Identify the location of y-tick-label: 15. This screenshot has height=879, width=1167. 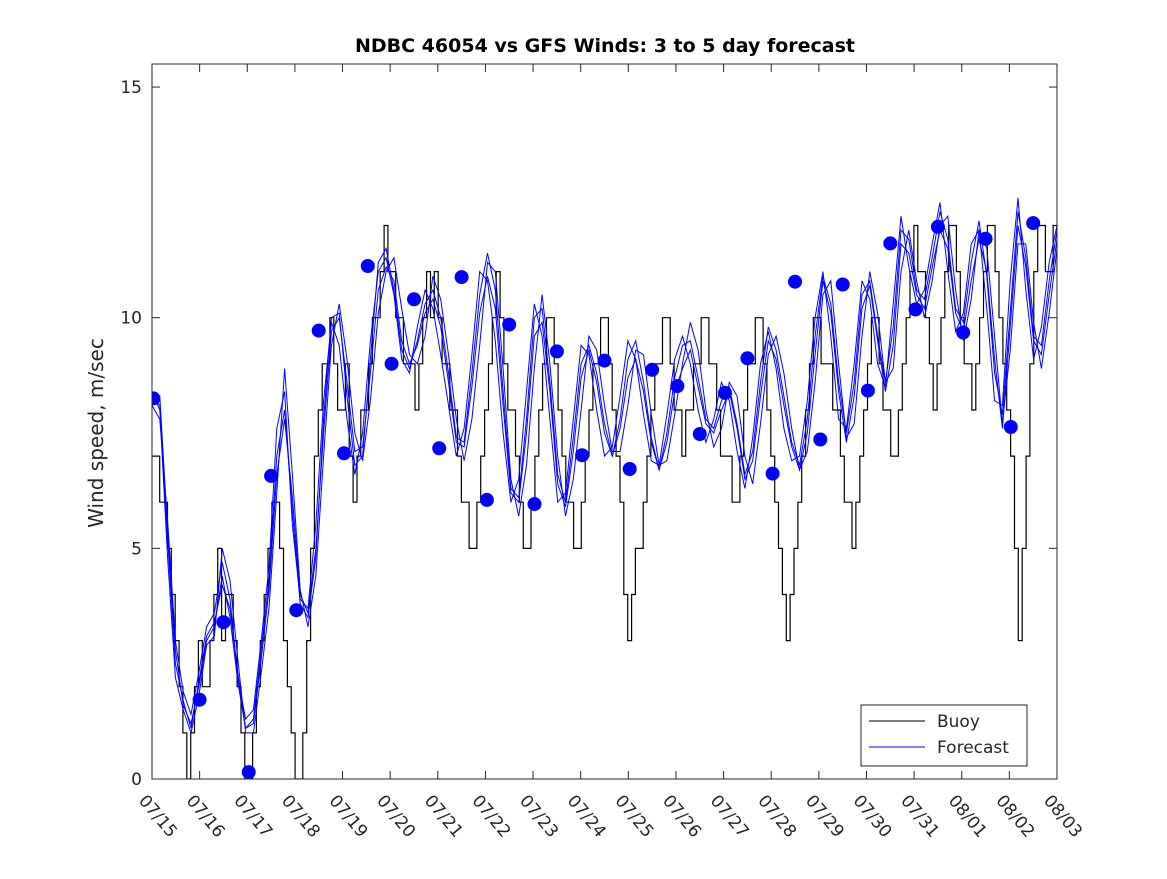
(131, 88).